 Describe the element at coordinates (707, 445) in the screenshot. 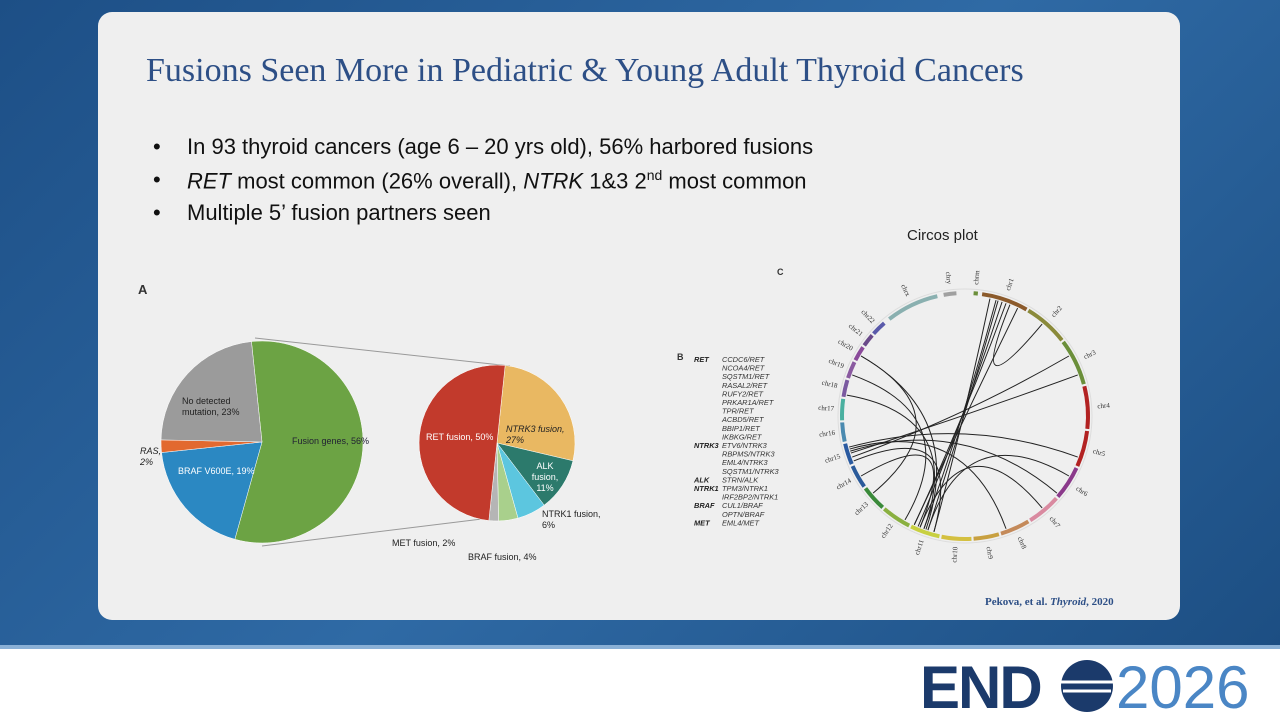

I see `gene-name: NTRK3` at that location.